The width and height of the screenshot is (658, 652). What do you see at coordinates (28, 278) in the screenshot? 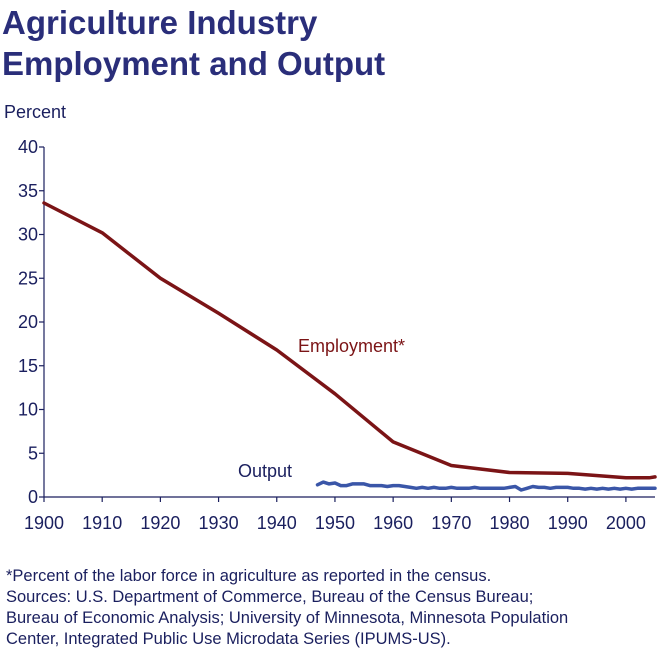
I see `y-tick-label: 25` at bounding box center [28, 278].